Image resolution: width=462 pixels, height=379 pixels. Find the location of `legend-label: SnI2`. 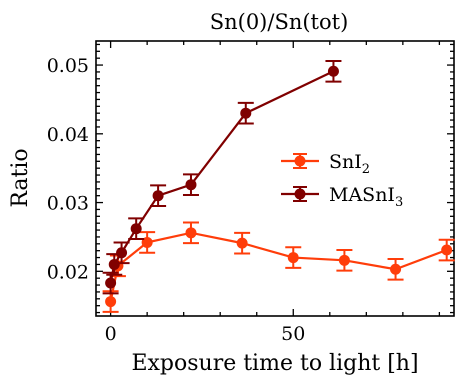

legend-label: SnI2 is located at coordinates (349, 164).